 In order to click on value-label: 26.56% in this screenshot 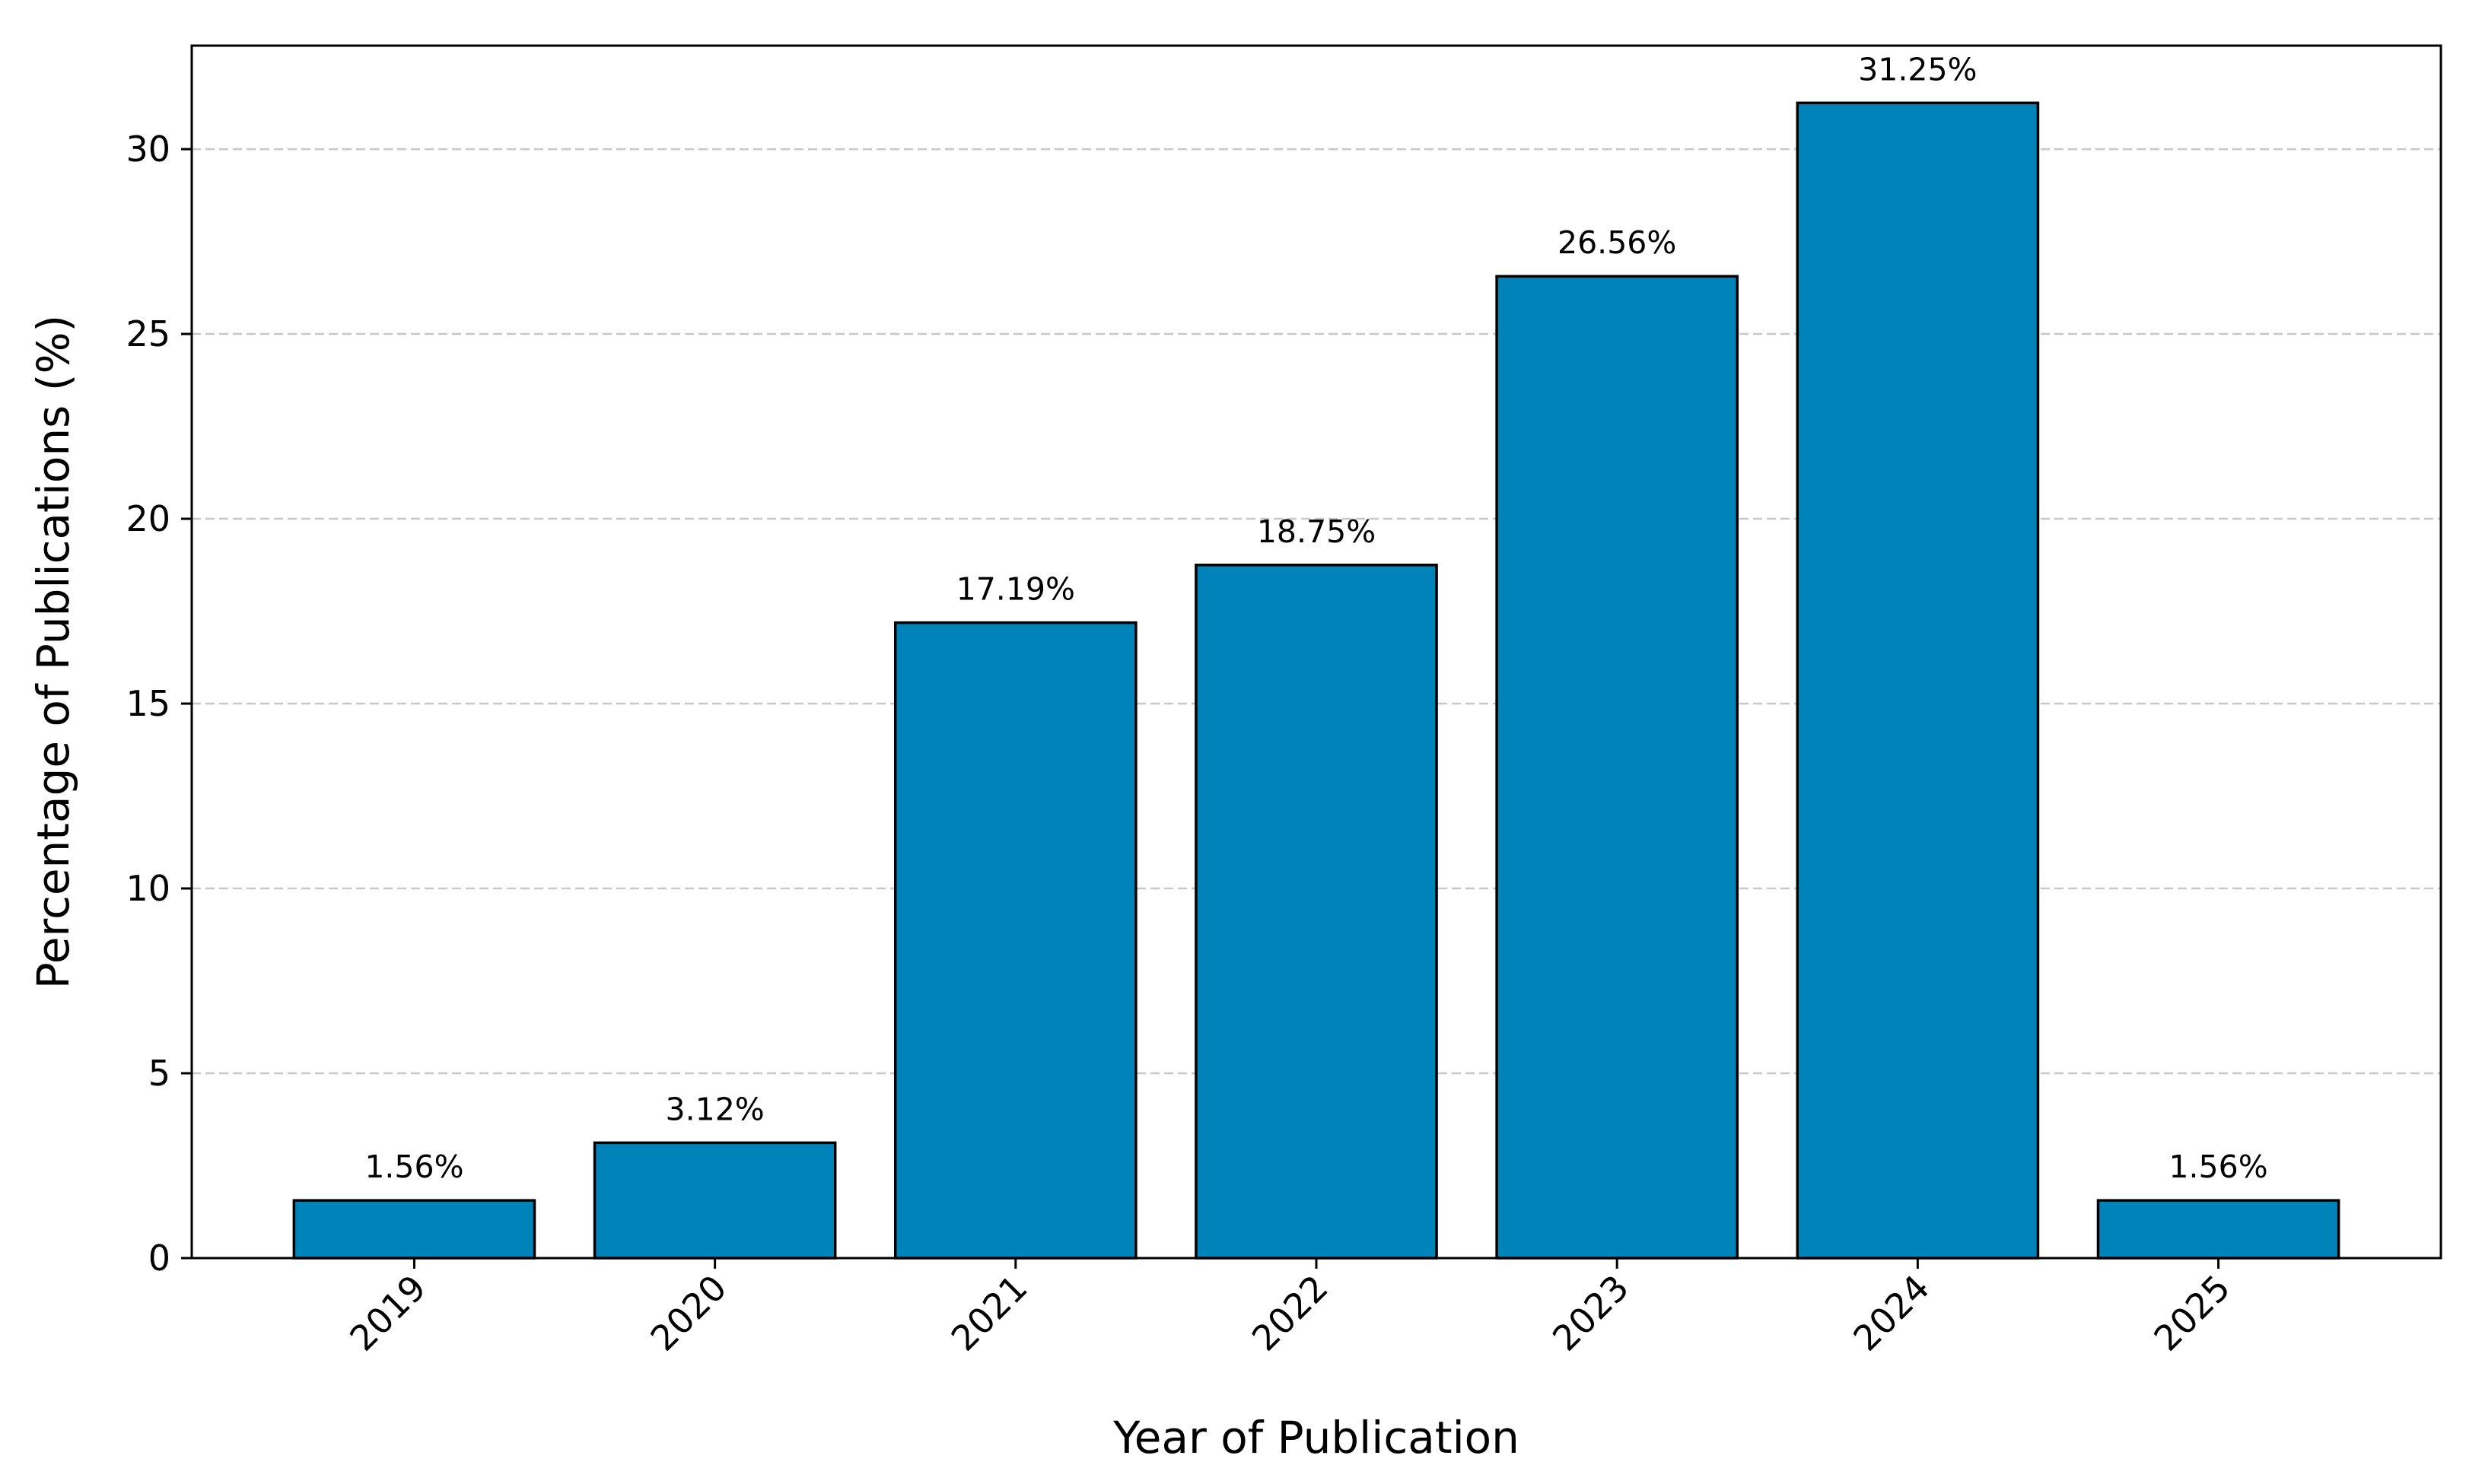, I will do `click(1617, 243)`.